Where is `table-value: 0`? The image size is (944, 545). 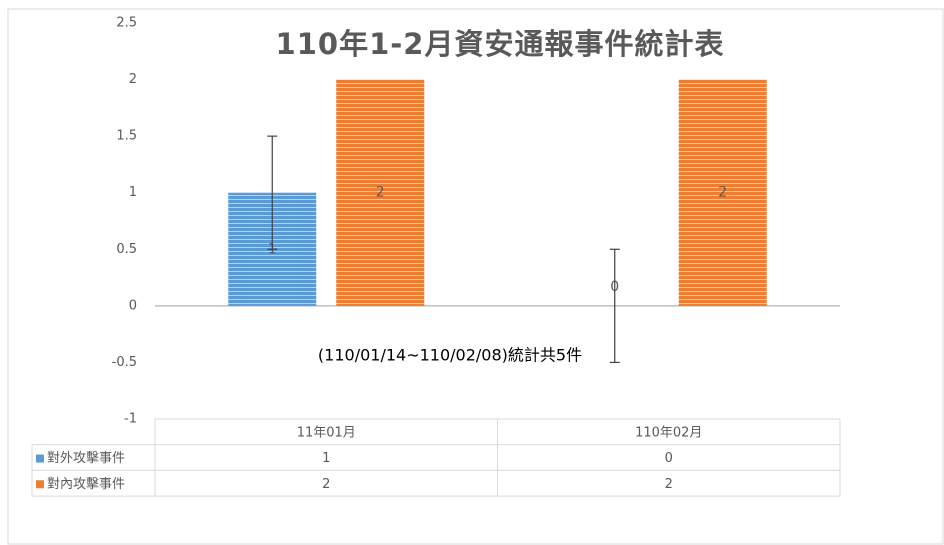 table-value: 0 is located at coordinates (669, 458).